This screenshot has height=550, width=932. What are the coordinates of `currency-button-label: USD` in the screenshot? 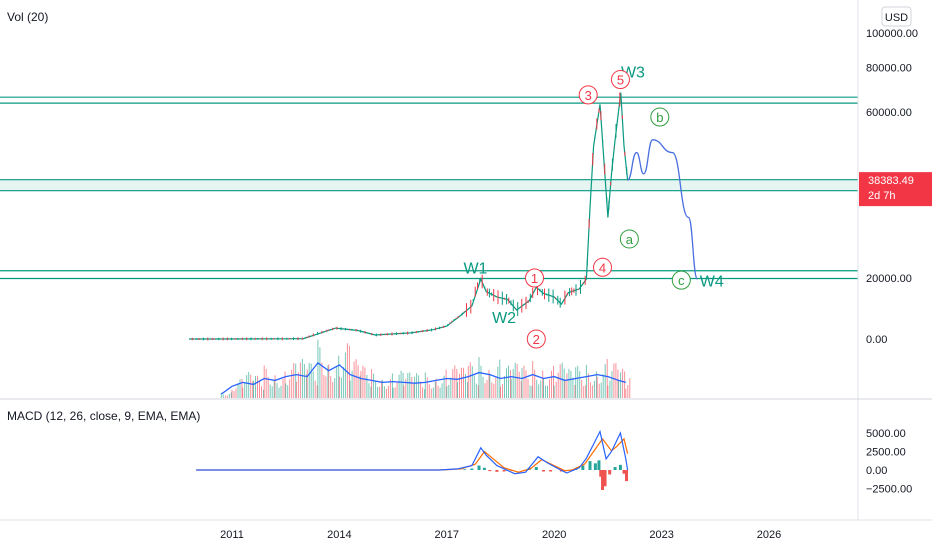 It's located at (896, 18).